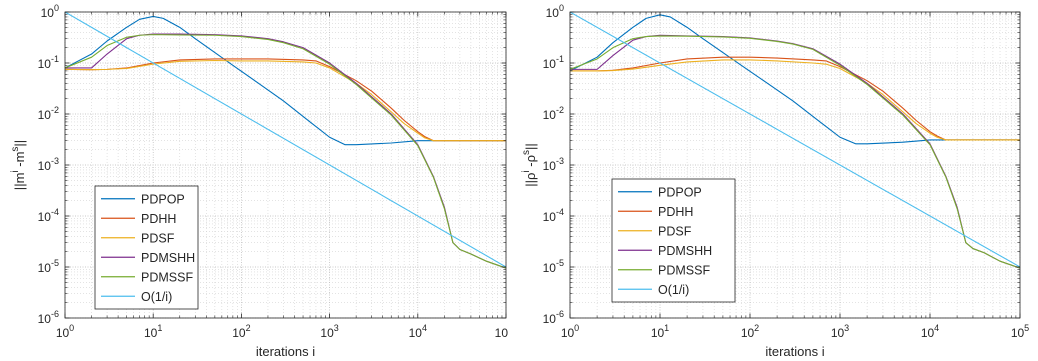 This screenshot has width=1038, height=361. What do you see at coordinates (18, 165) in the screenshot?
I see `y-axis-label: ||mi -ms||` at bounding box center [18, 165].